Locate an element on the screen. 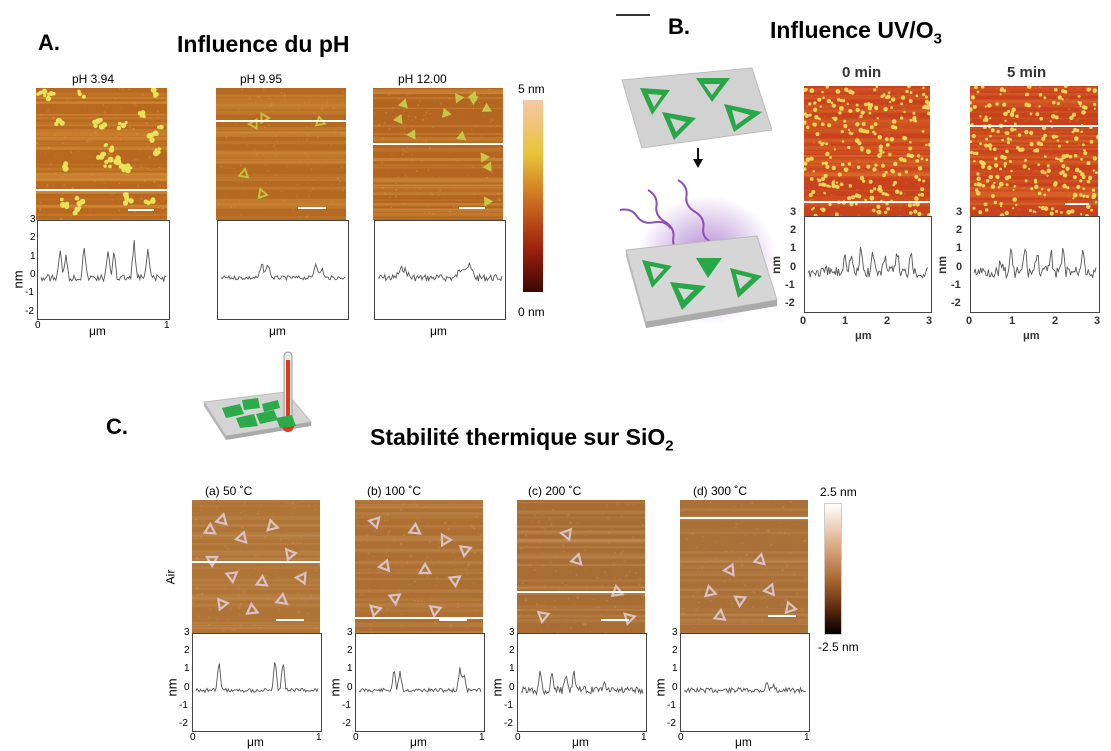 This screenshot has height=751, width=1111. b2-ytick-2: 2 is located at coordinates (959, 230).